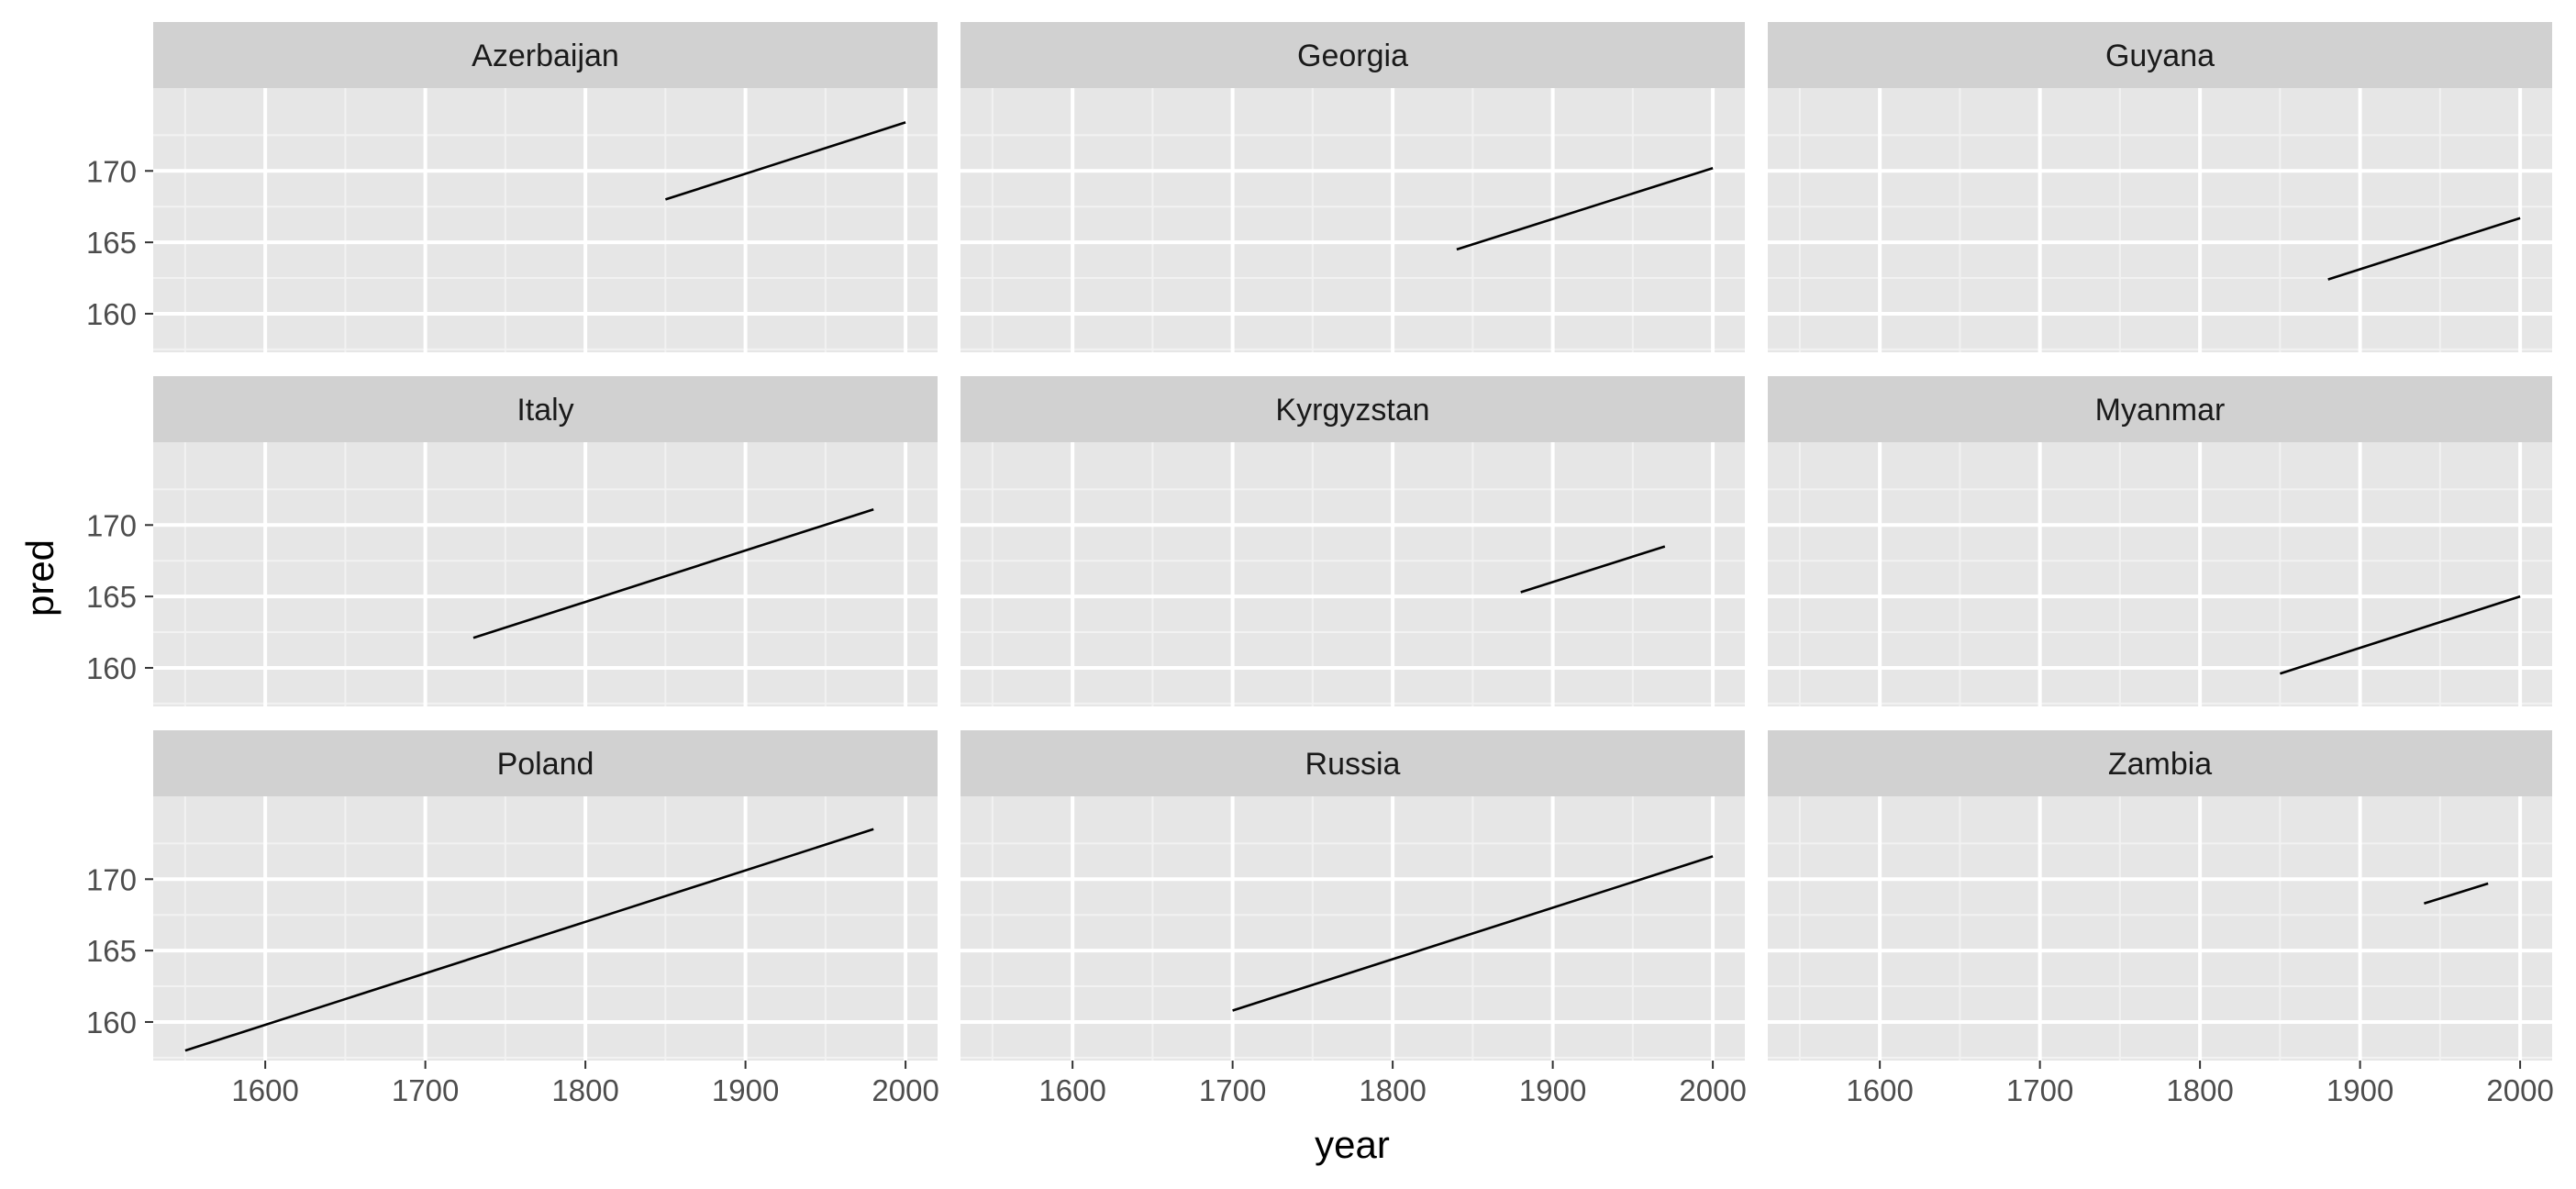  I want to click on x-axis-title: year, so click(1352, 1144).